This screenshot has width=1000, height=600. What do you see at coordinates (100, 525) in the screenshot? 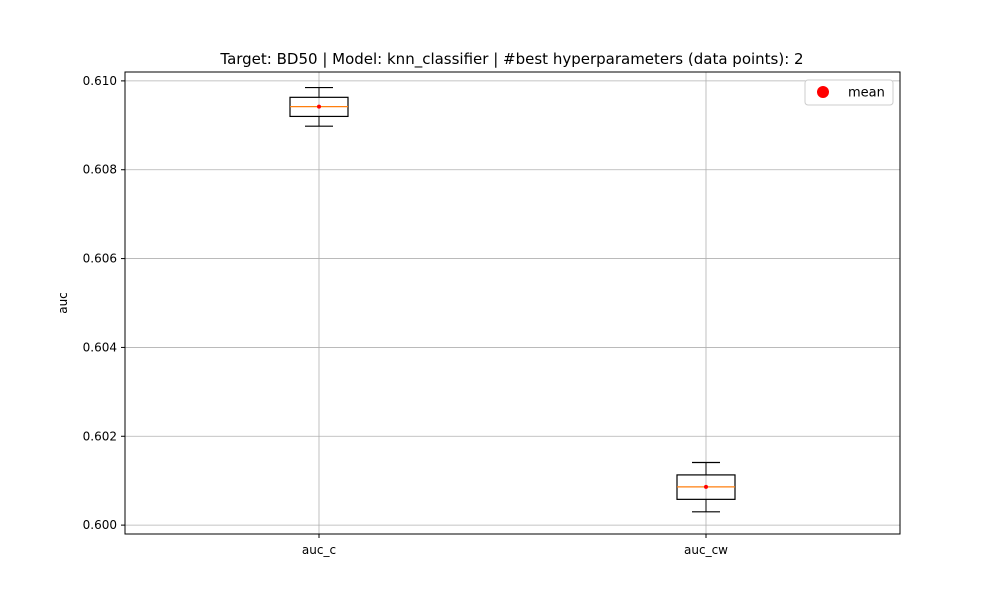
I see `y-tick-label: 0.600` at bounding box center [100, 525].